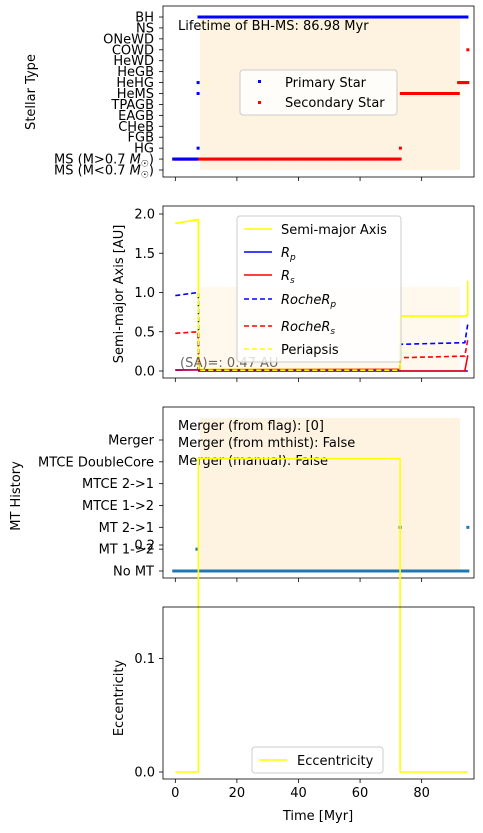  What do you see at coordinates (360, 793) in the screenshot?
I see `x-tick-label: 60` at bounding box center [360, 793].